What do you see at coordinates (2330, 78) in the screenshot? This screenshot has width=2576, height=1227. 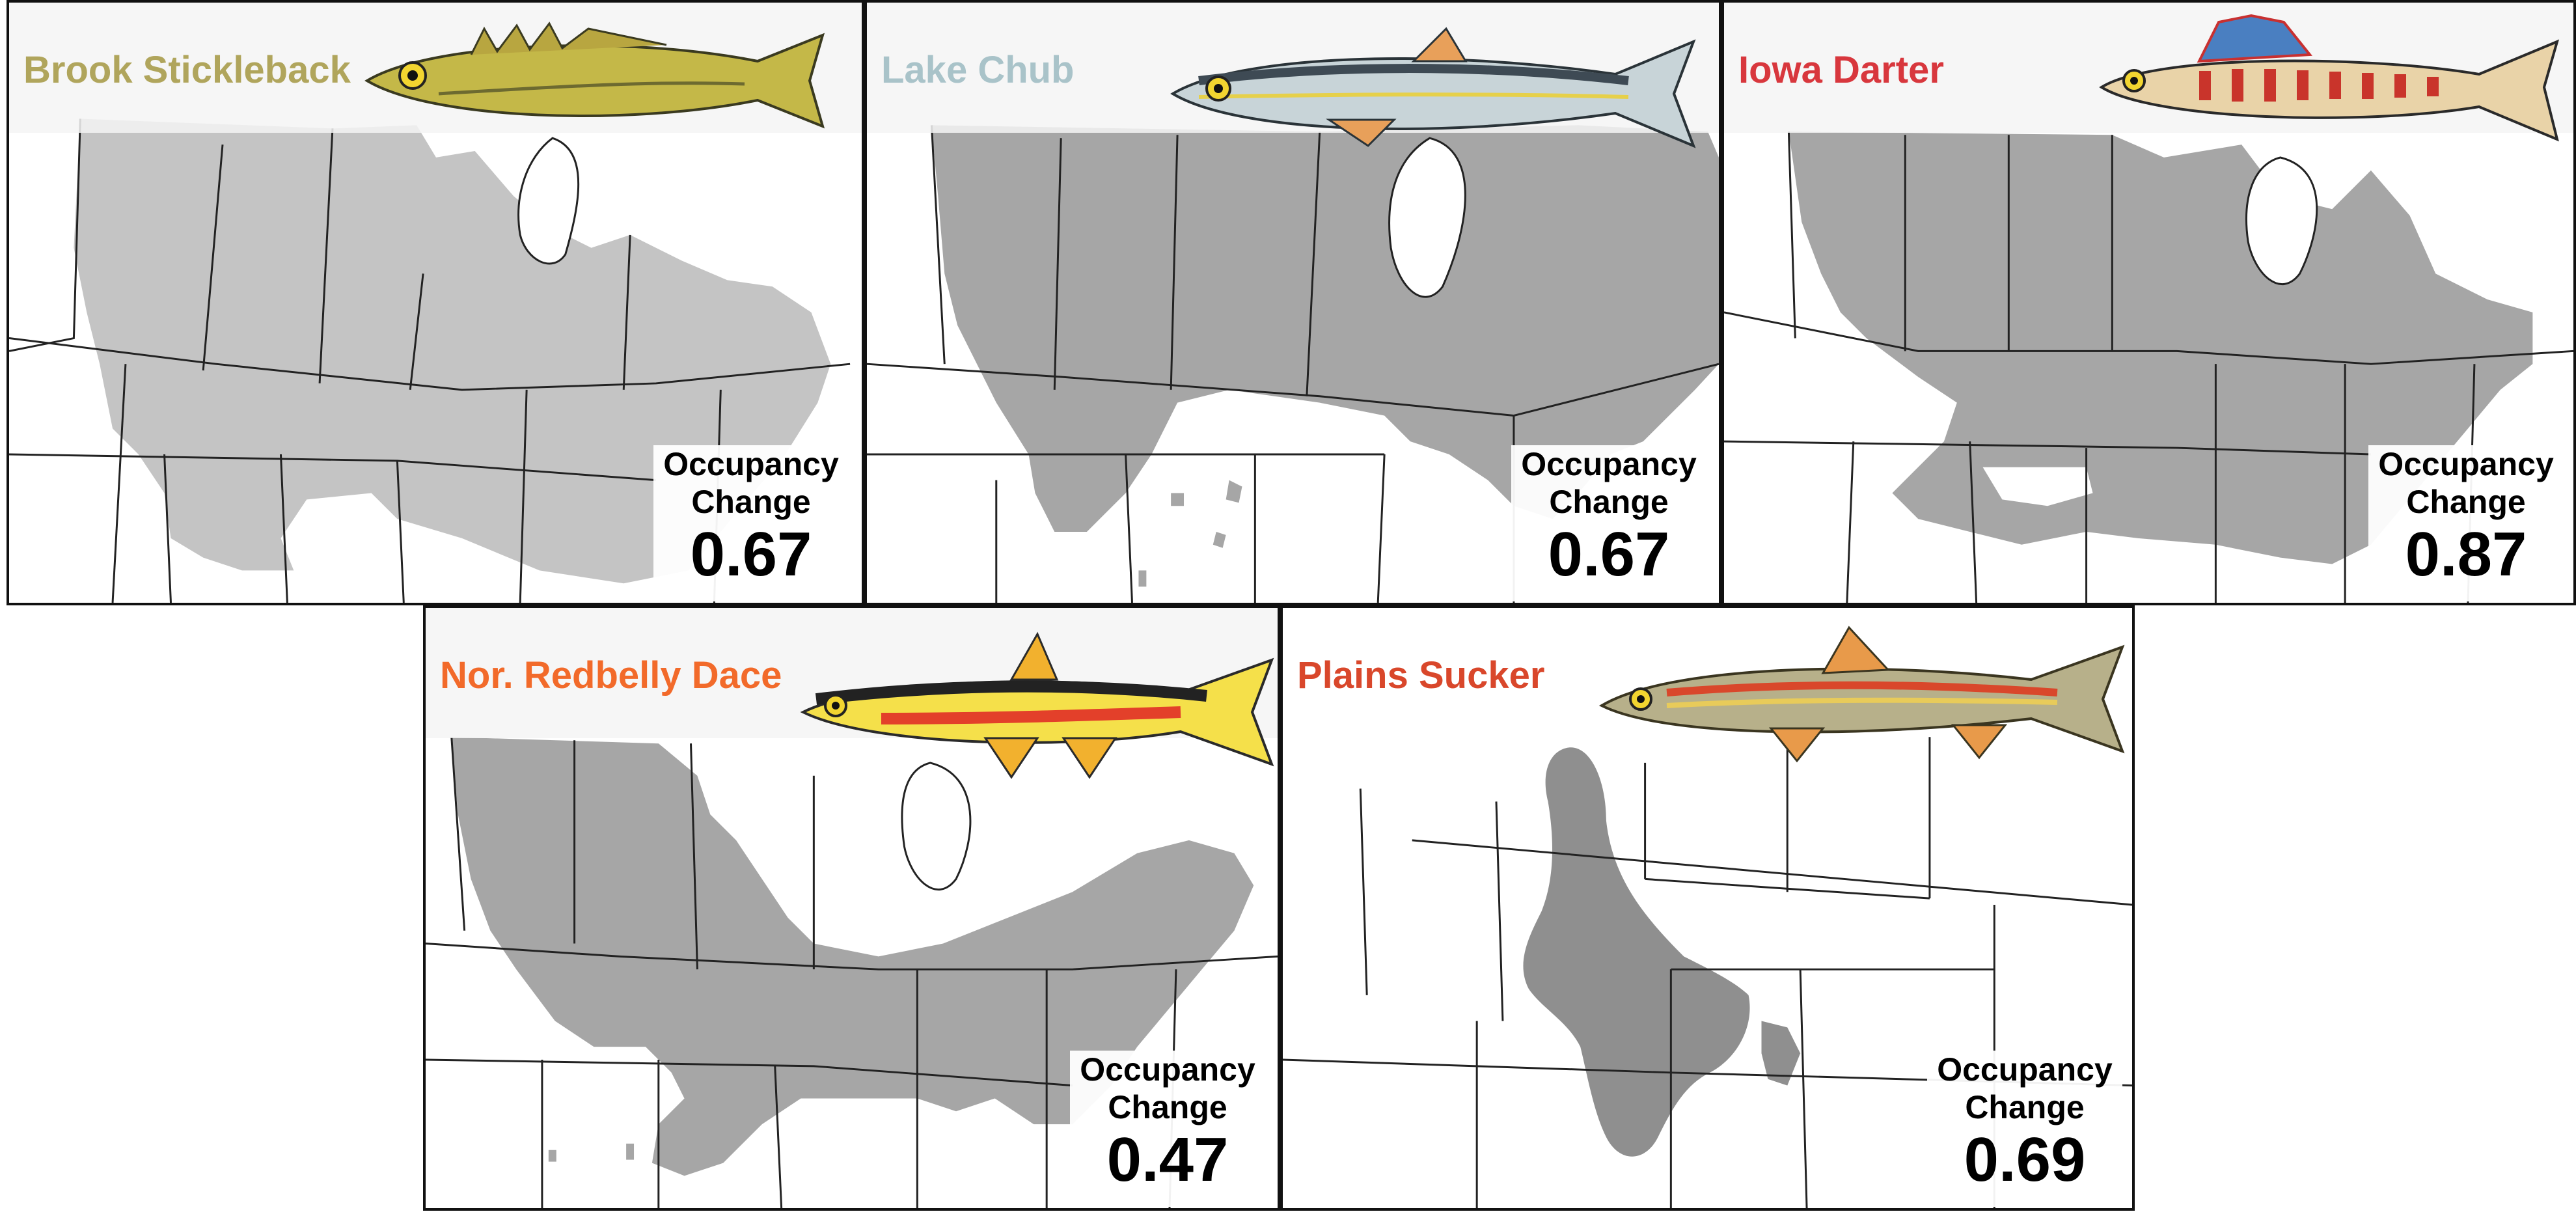 I see `iowa-darter-illustration` at bounding box center [2330, 78].